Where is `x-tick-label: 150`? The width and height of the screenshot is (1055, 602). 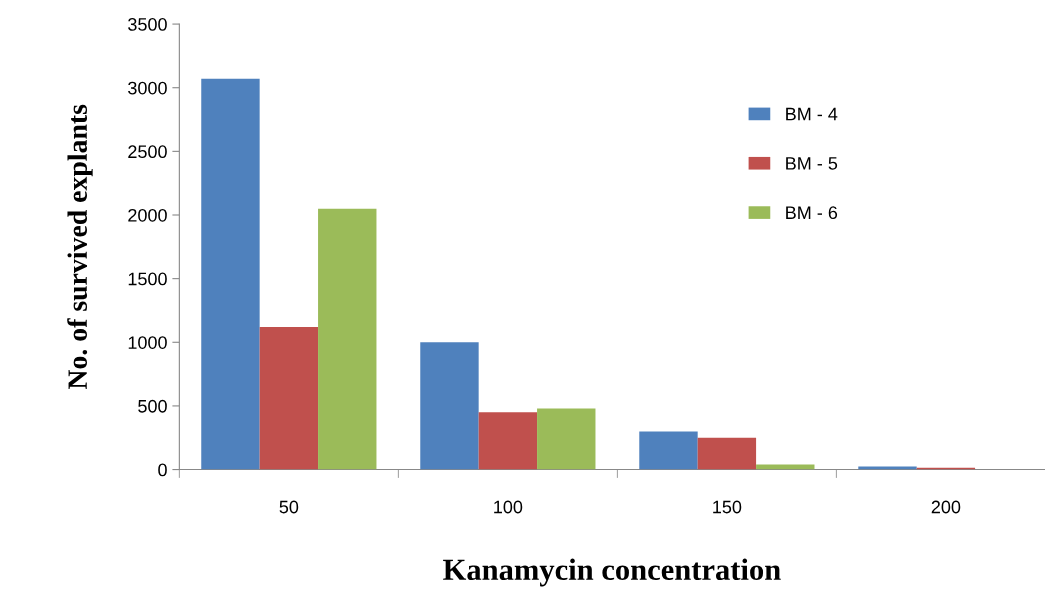 x-tick-label: 150 is located at coordinates (727, 507).